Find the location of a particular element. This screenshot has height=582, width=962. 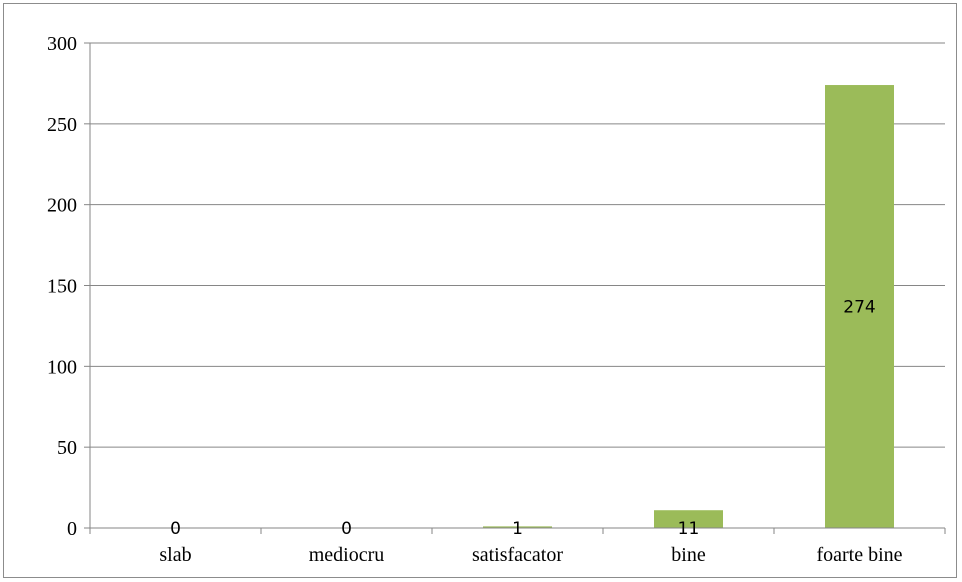

y-tick-label: 50 is located at coordinates (67, 448).